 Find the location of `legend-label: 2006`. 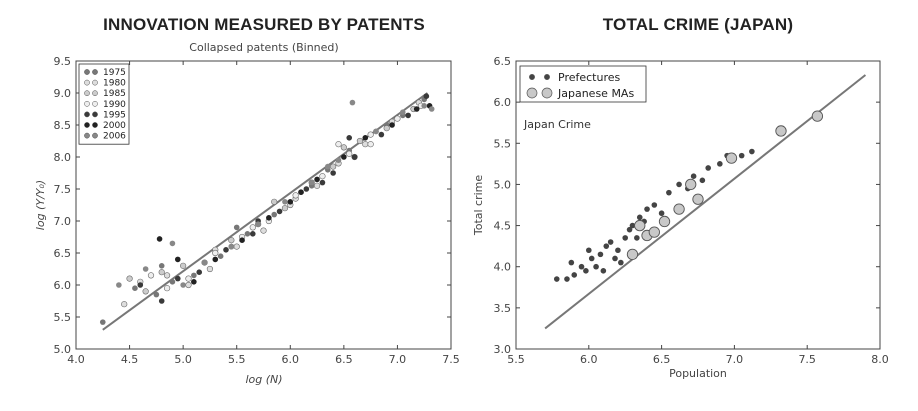

legend-label: 2006 is located at coordinates (114, 137).